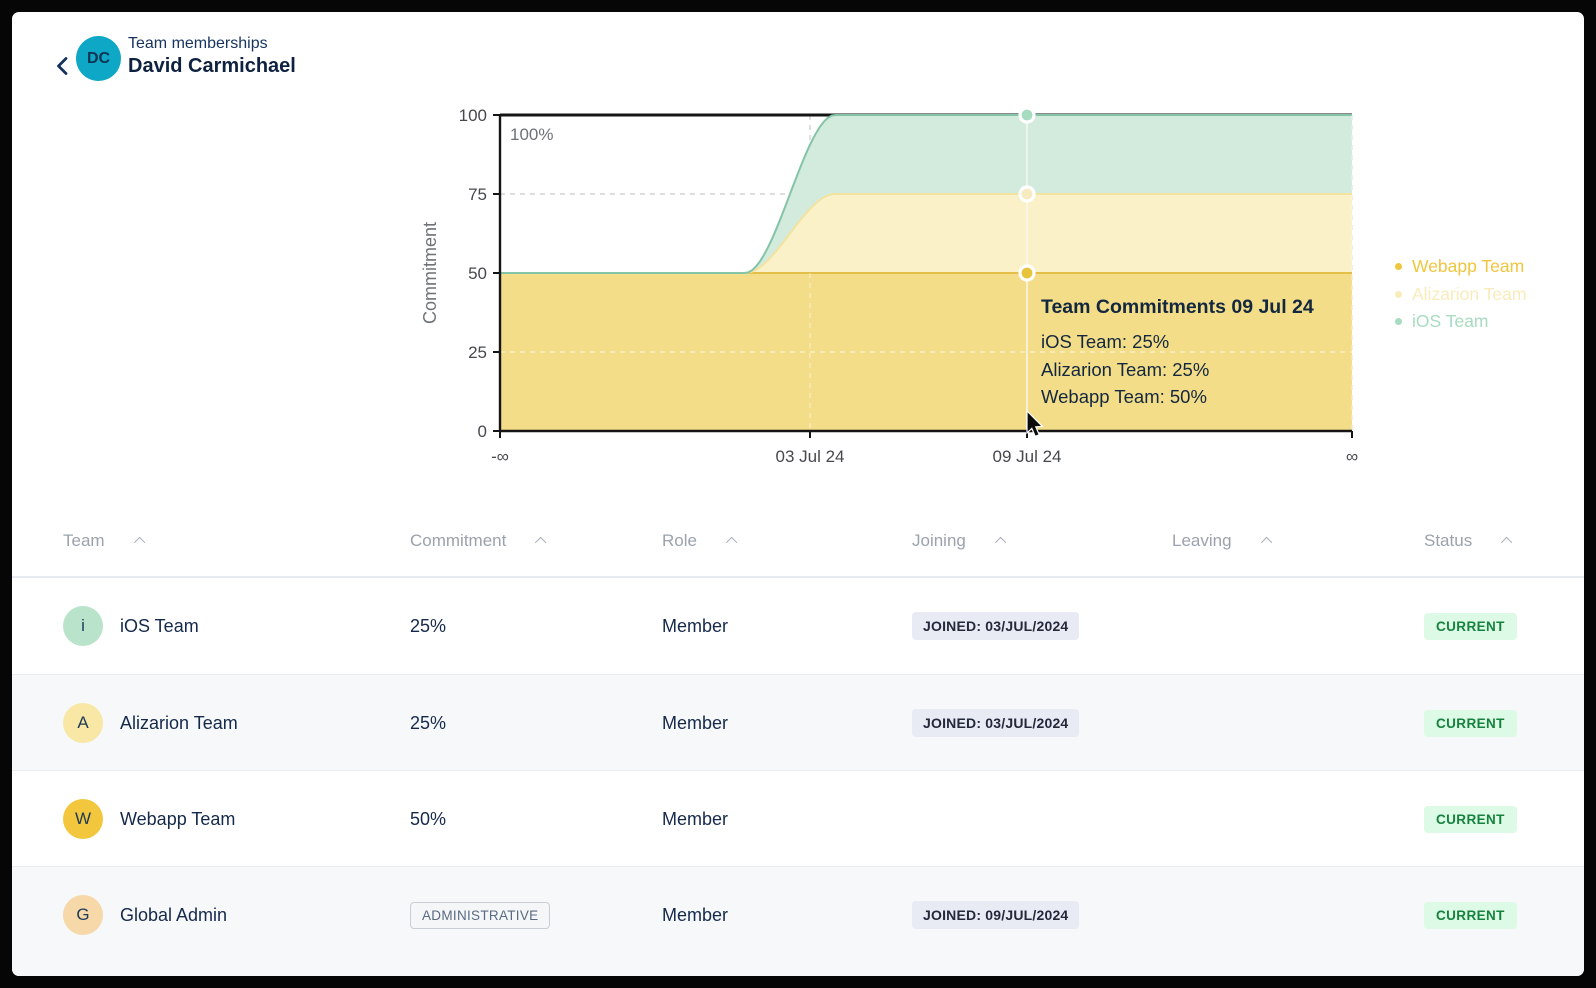  Describe the element at coordinates (430, 273) in the screenshot. I see `y-axis-title: Commitment` at that location.